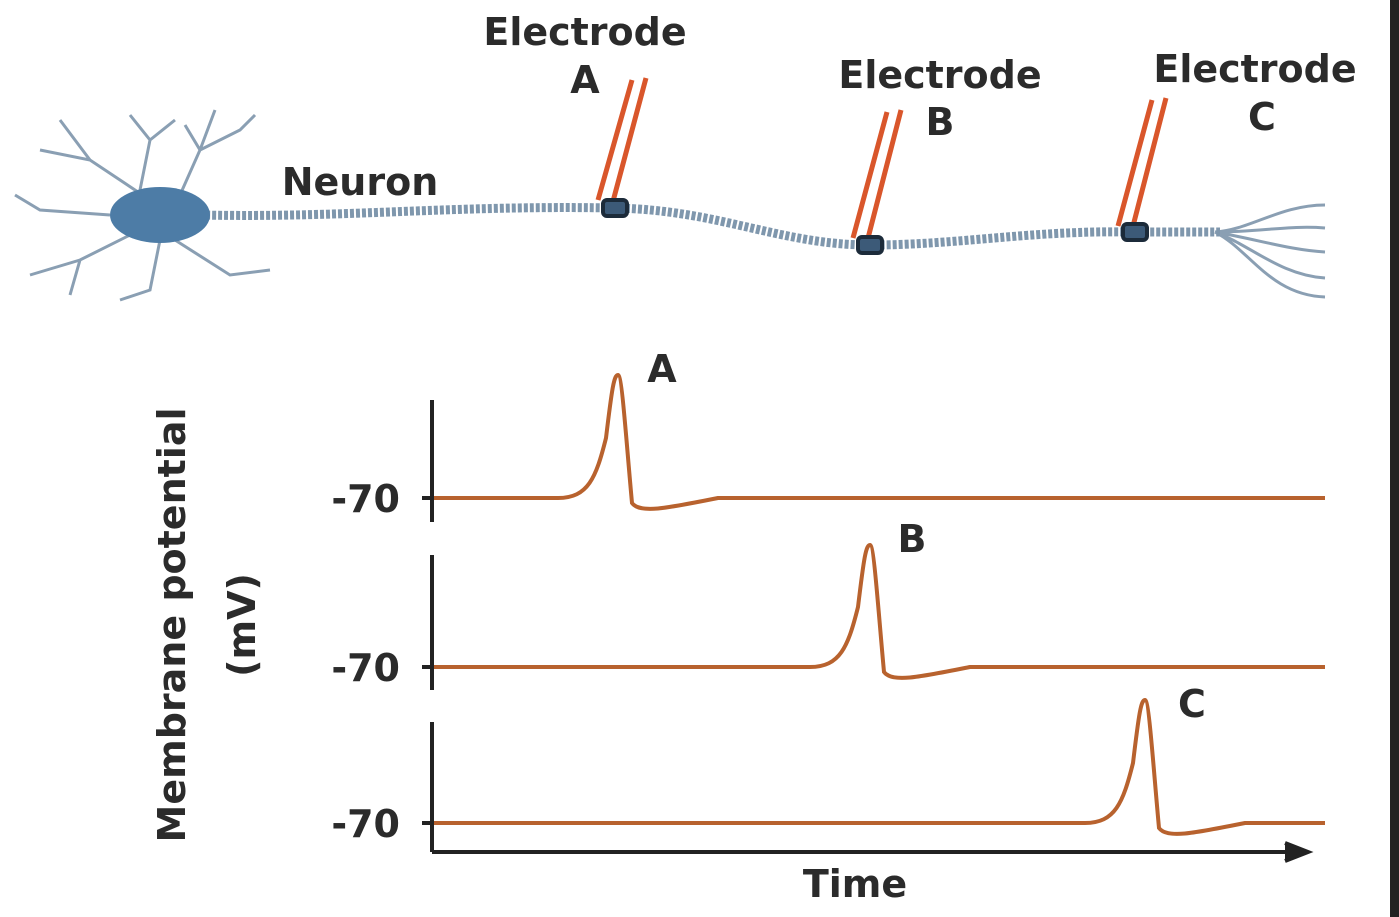  What do you see at coordinates (882, 166) in the screenshot?
I see `electrode-probes` at bounding box center [882, 166].